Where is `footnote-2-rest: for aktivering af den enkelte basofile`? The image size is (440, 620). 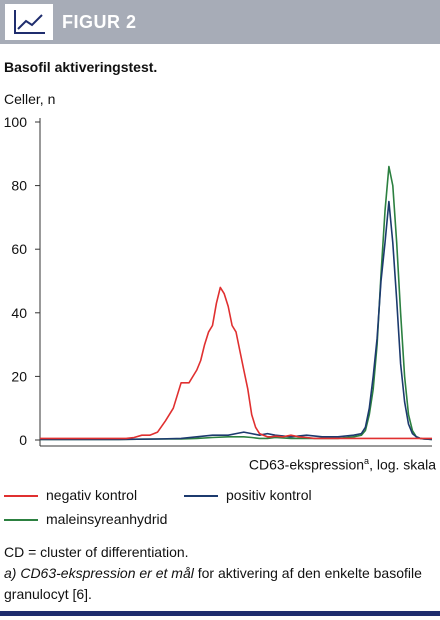 footnote-2-rest: for aktivering af den enkelte basofile is located at coordinates (307, 573).